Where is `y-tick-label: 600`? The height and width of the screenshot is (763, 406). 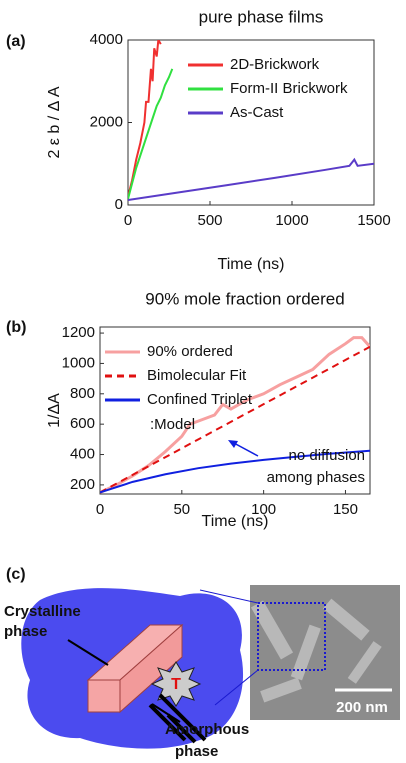 y-tick-label: 600 is located at coordinates (82, 423).